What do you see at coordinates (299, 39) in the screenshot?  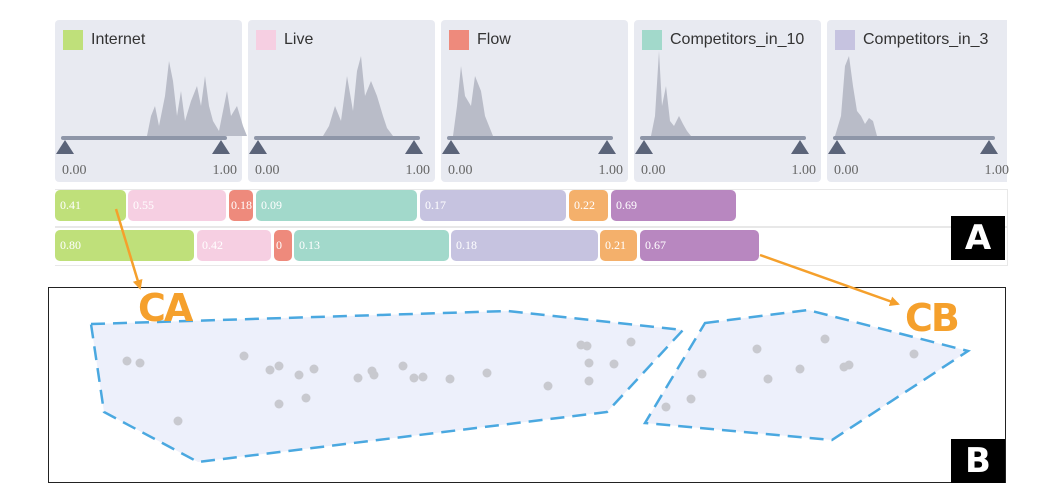 I see `attribute-label: Live` at bounding box center [299, 39].